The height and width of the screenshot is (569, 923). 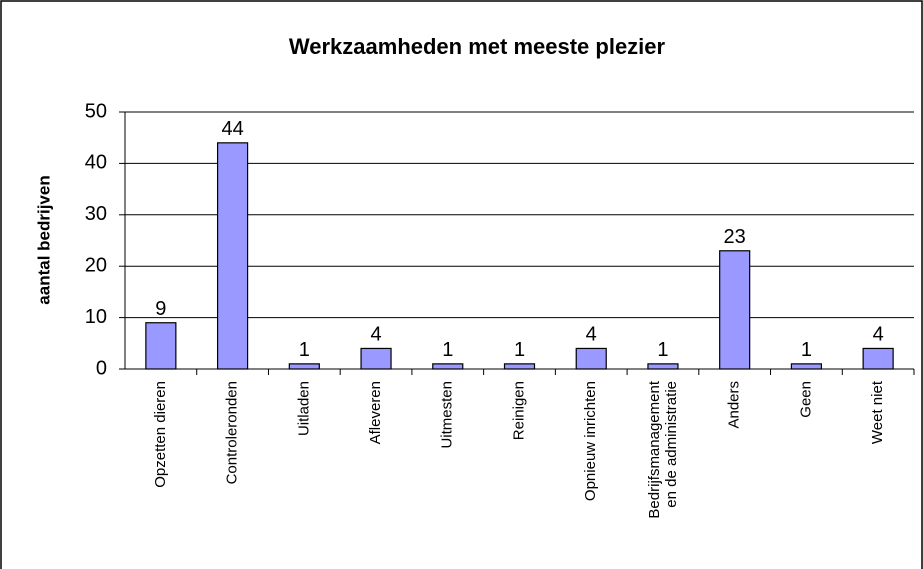 What do you see at coordinates (96, 163) in the screenshot?
I see `y-tick-label: 40` at bounding box center [96, 163].